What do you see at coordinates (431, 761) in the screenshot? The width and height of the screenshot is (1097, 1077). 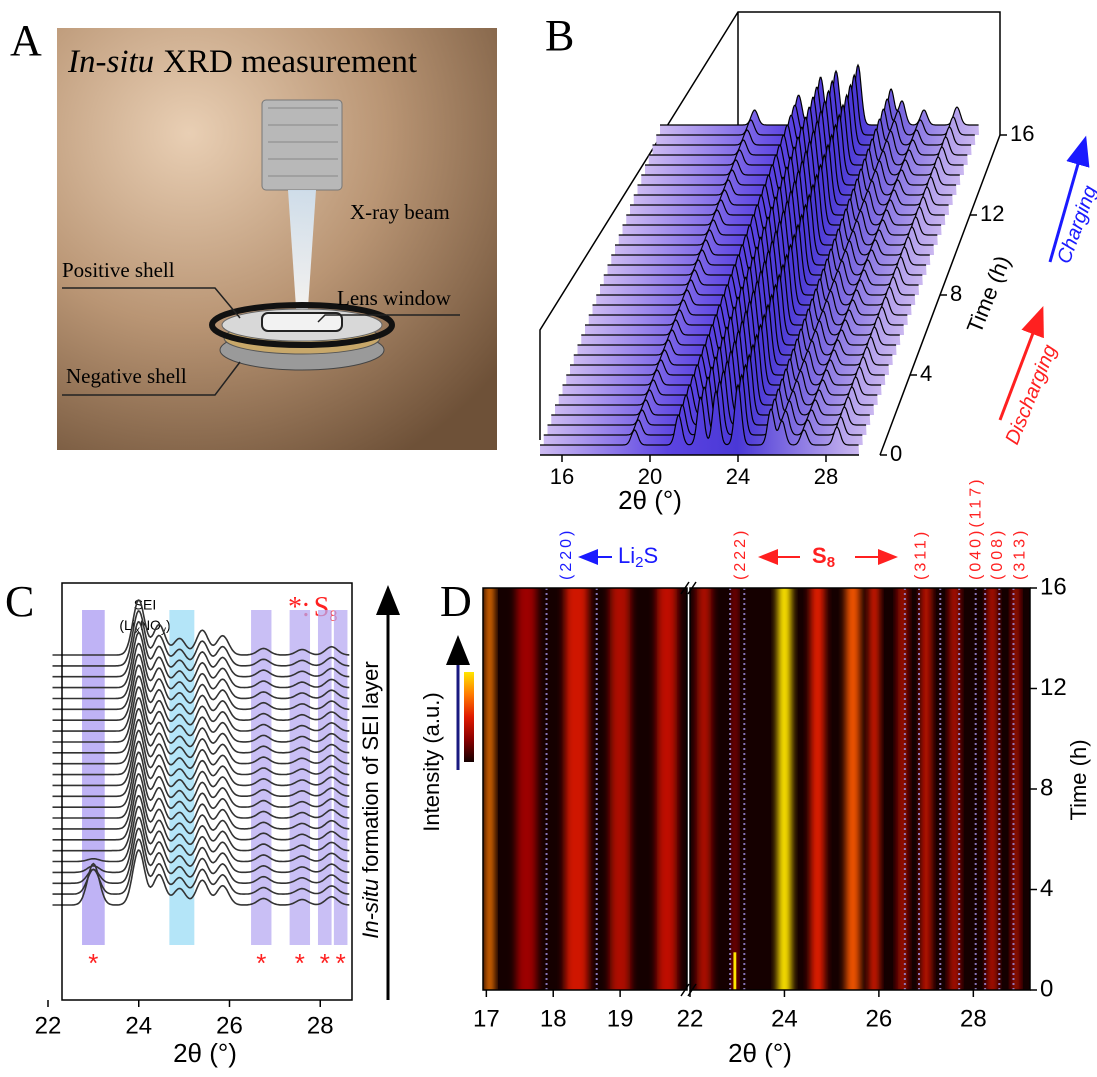 I see `colorbar-label: Intensity (a.u.)` at bounding box center [431, 761].